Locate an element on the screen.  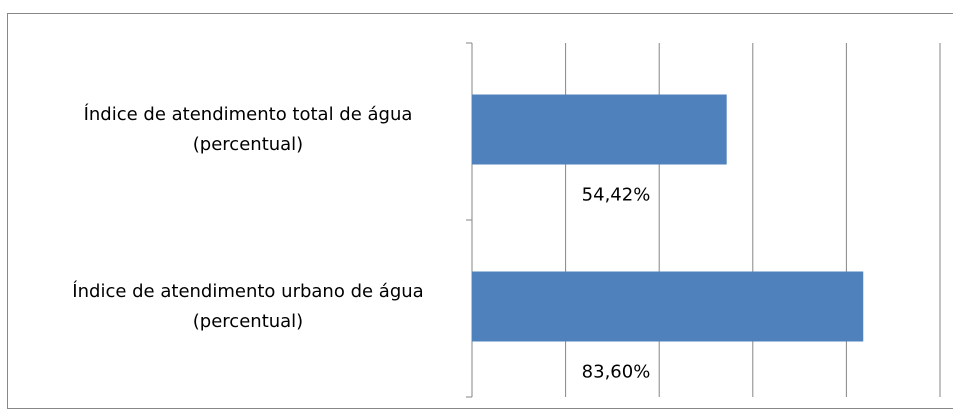
data-label: 83,60% is located at coordinates (616, 372).